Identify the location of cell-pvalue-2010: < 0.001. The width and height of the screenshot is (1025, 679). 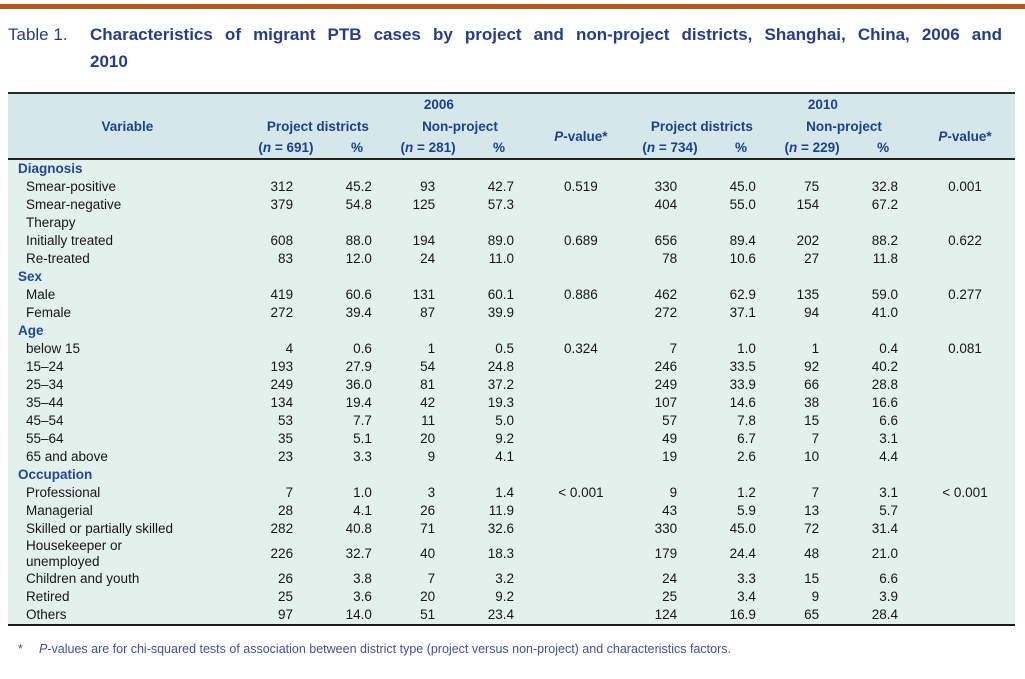
(965, 493).